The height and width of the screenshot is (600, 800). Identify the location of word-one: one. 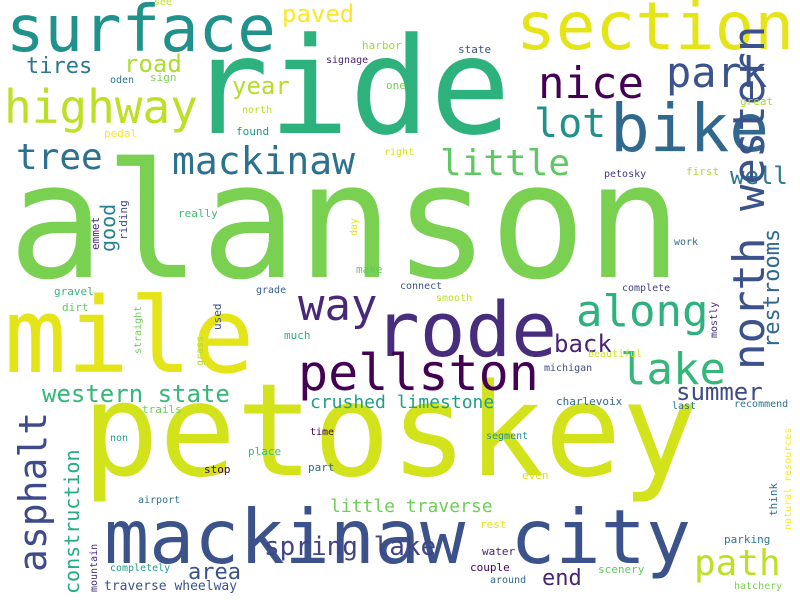
(396, 85).